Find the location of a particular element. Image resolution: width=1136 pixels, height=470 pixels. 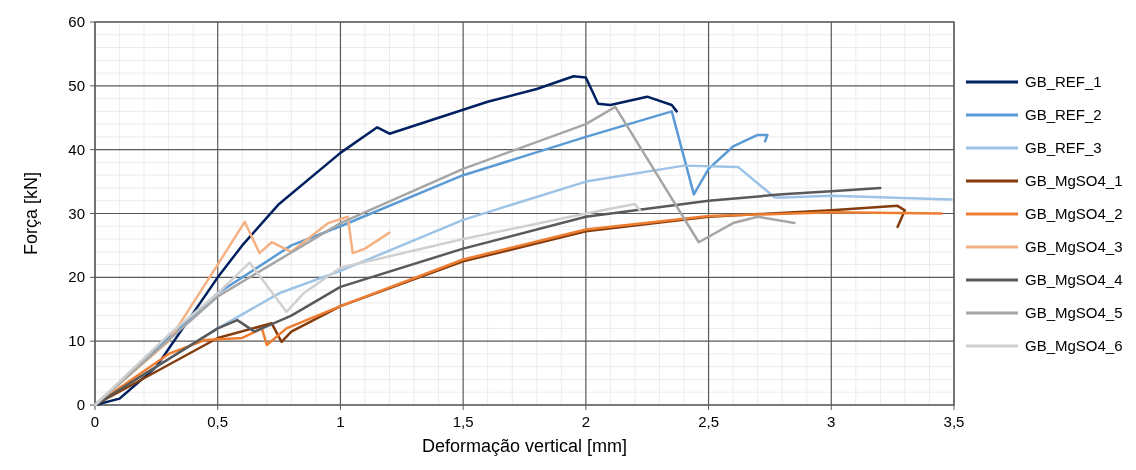

y-axis-title: Força [kN] is located at coordinates (31, 213).